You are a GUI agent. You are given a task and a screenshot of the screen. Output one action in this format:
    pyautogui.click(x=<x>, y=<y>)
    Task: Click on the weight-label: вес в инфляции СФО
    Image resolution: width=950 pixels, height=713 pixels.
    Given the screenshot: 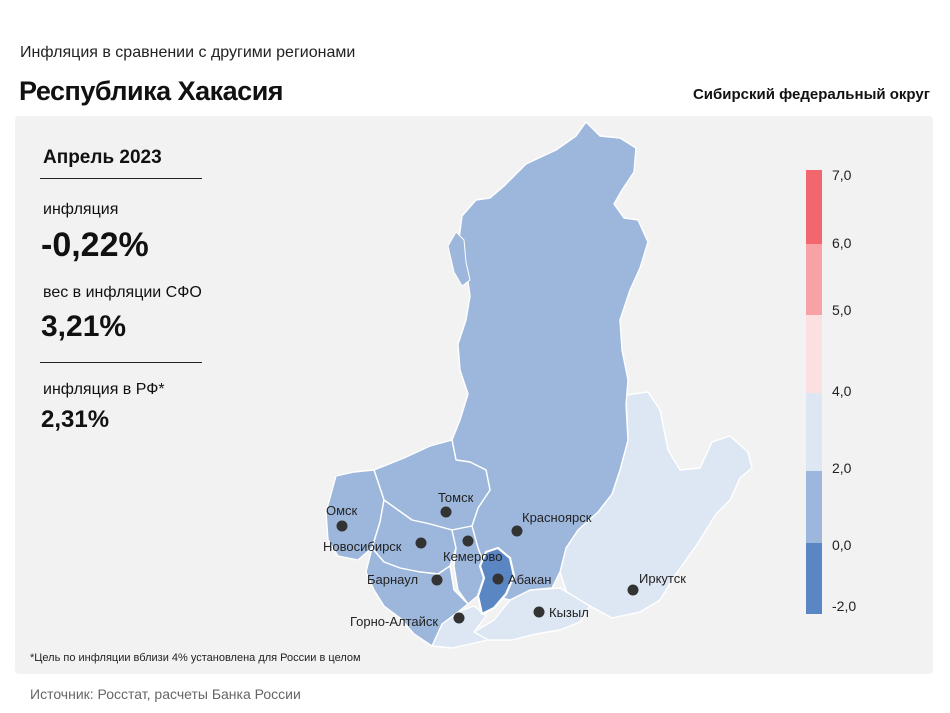 What is the action you would take?
    pyautogui.click(x=122, y=292)
    